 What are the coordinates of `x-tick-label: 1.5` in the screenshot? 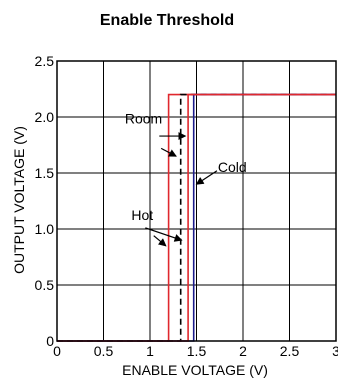 It's located at (197, 351).